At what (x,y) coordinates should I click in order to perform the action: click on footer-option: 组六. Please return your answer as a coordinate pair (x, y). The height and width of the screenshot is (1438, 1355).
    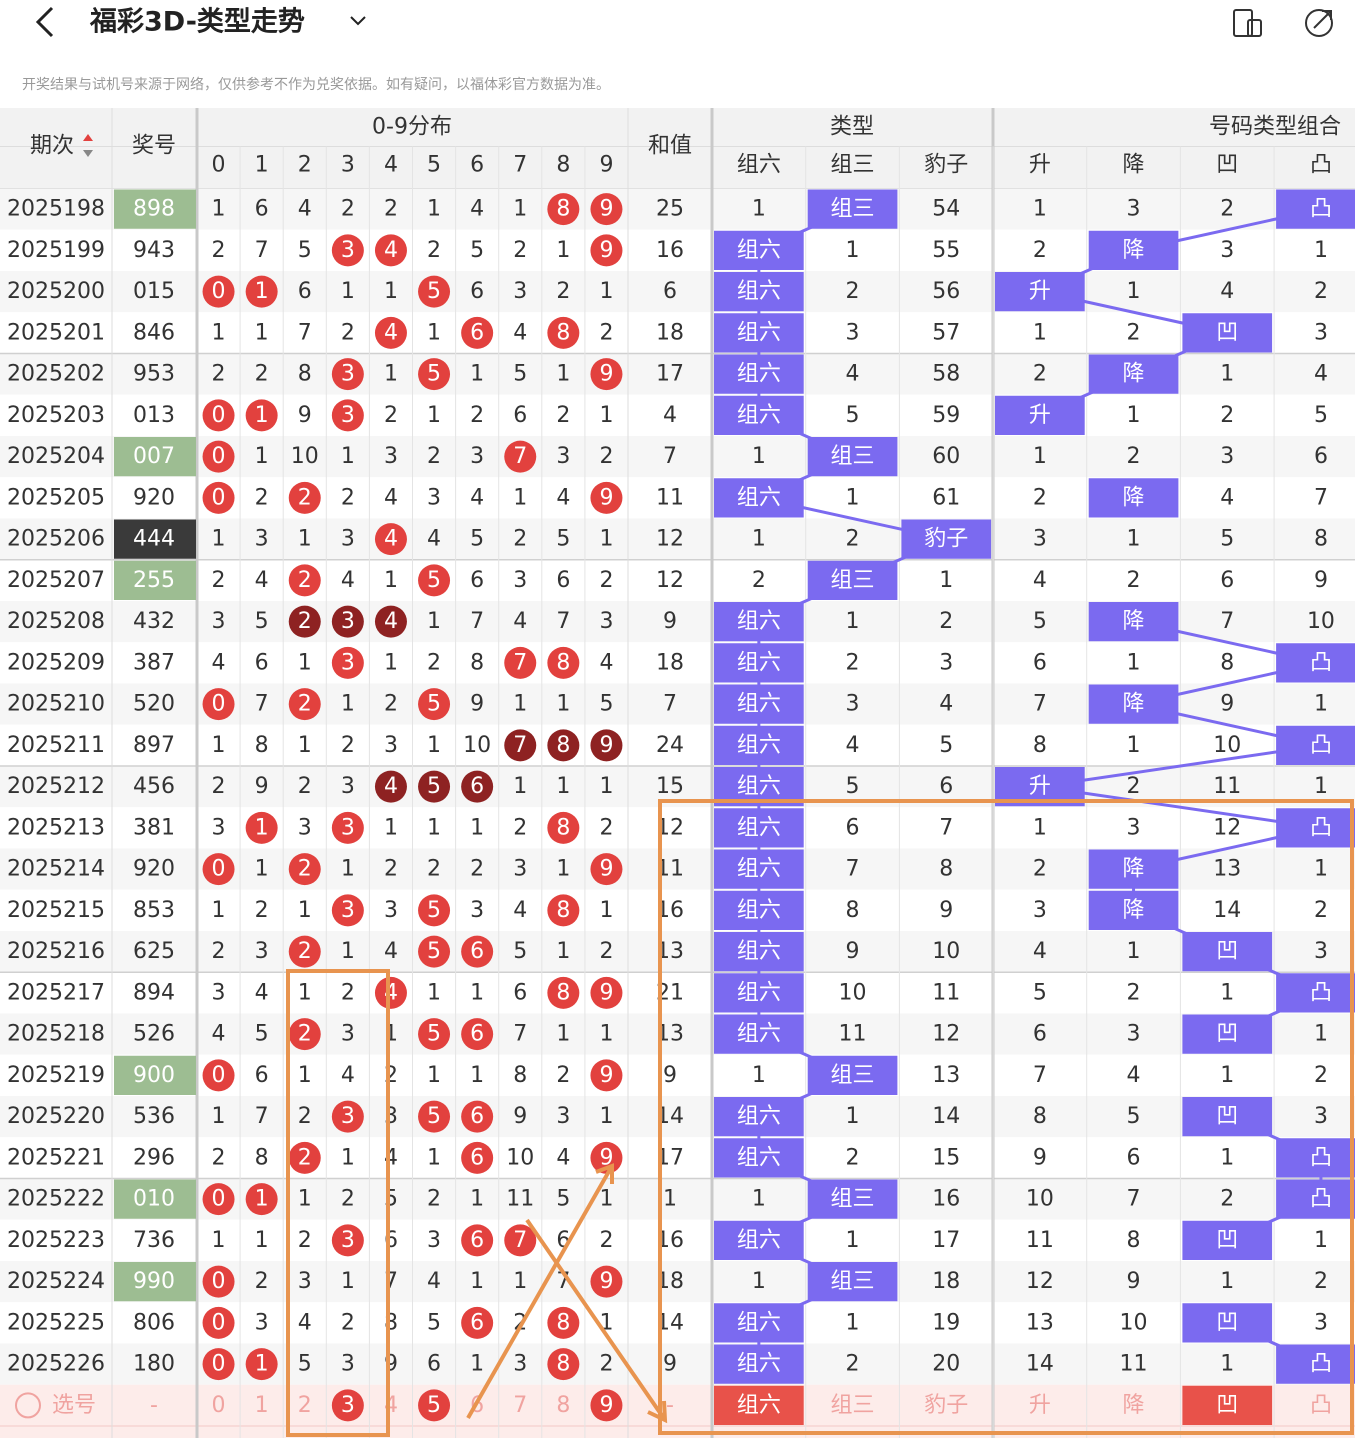
    Looking at the image, I should click on (759, 1405).